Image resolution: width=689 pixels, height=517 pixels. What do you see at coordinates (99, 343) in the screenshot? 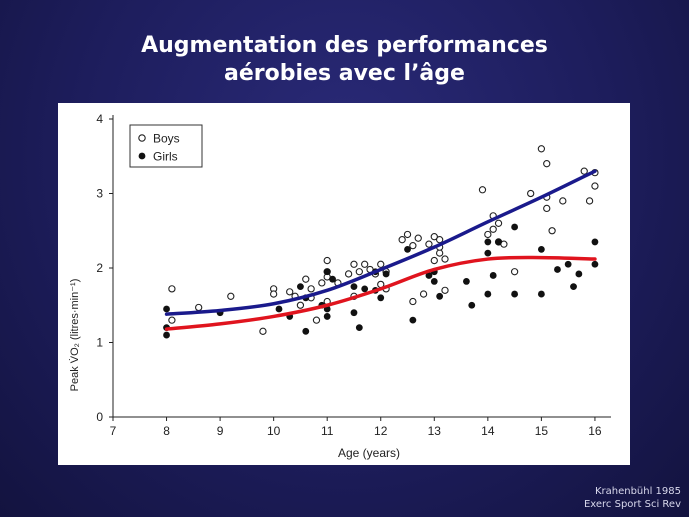
I see `y-tick-label: 1` at bounding box center [99, 343].